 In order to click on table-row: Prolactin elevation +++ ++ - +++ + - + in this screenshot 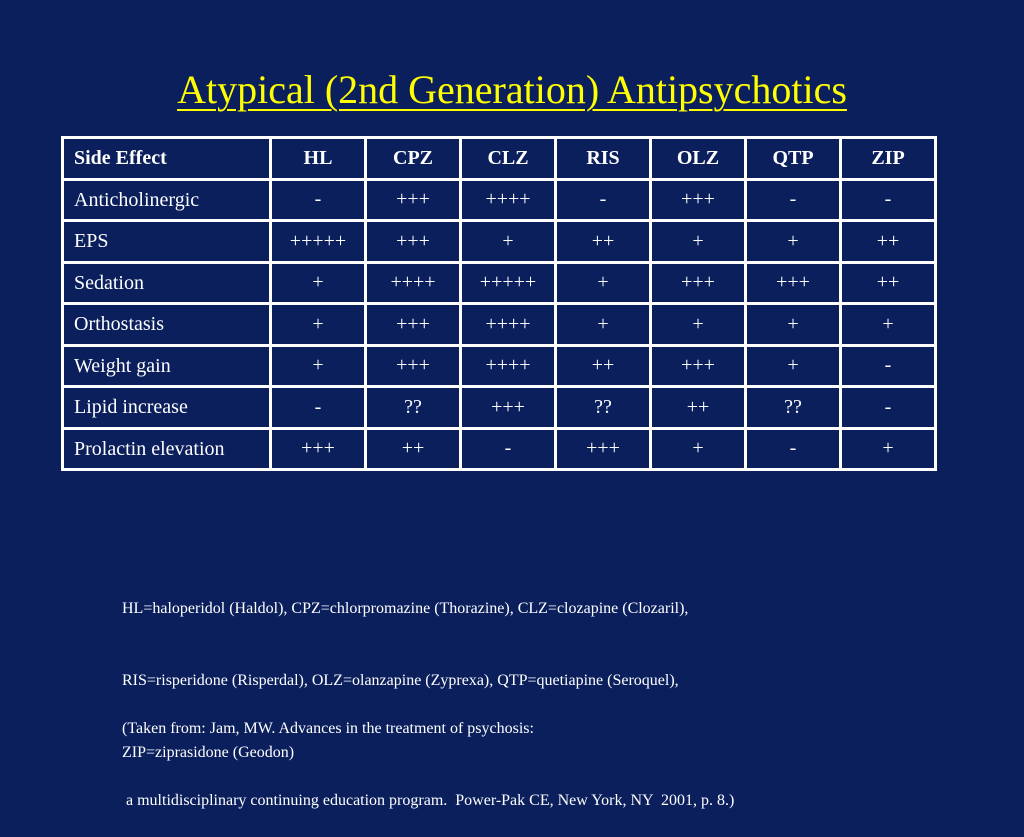, I will do `click(500, 450)`.